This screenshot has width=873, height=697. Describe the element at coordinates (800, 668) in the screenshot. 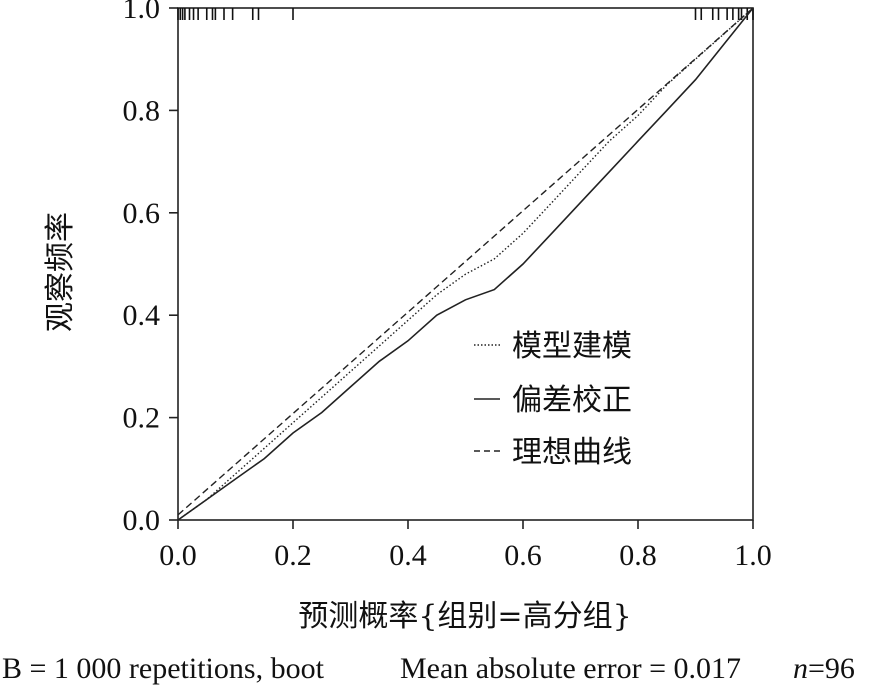

I see `footer-n-label: n` at that location.